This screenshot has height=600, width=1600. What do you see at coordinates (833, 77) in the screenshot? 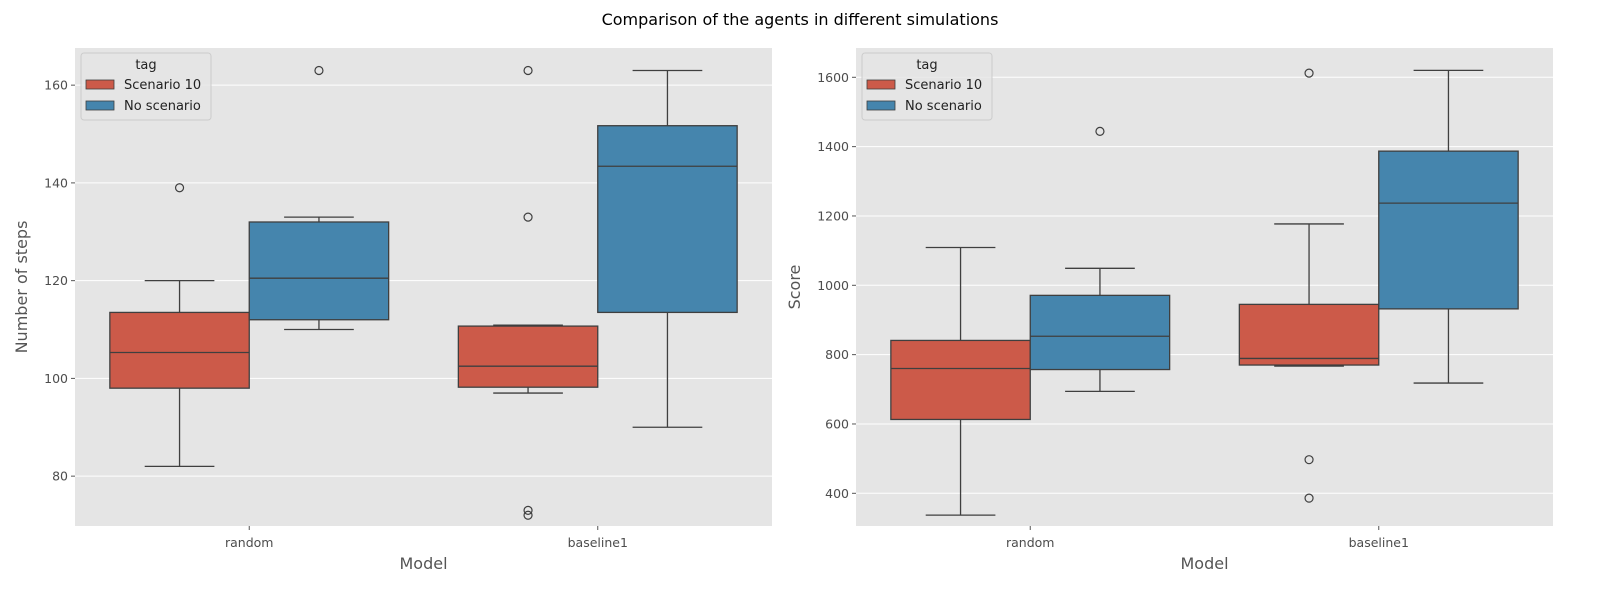
I see `y-tick-label: 1600` at bounding box center [833, 77].